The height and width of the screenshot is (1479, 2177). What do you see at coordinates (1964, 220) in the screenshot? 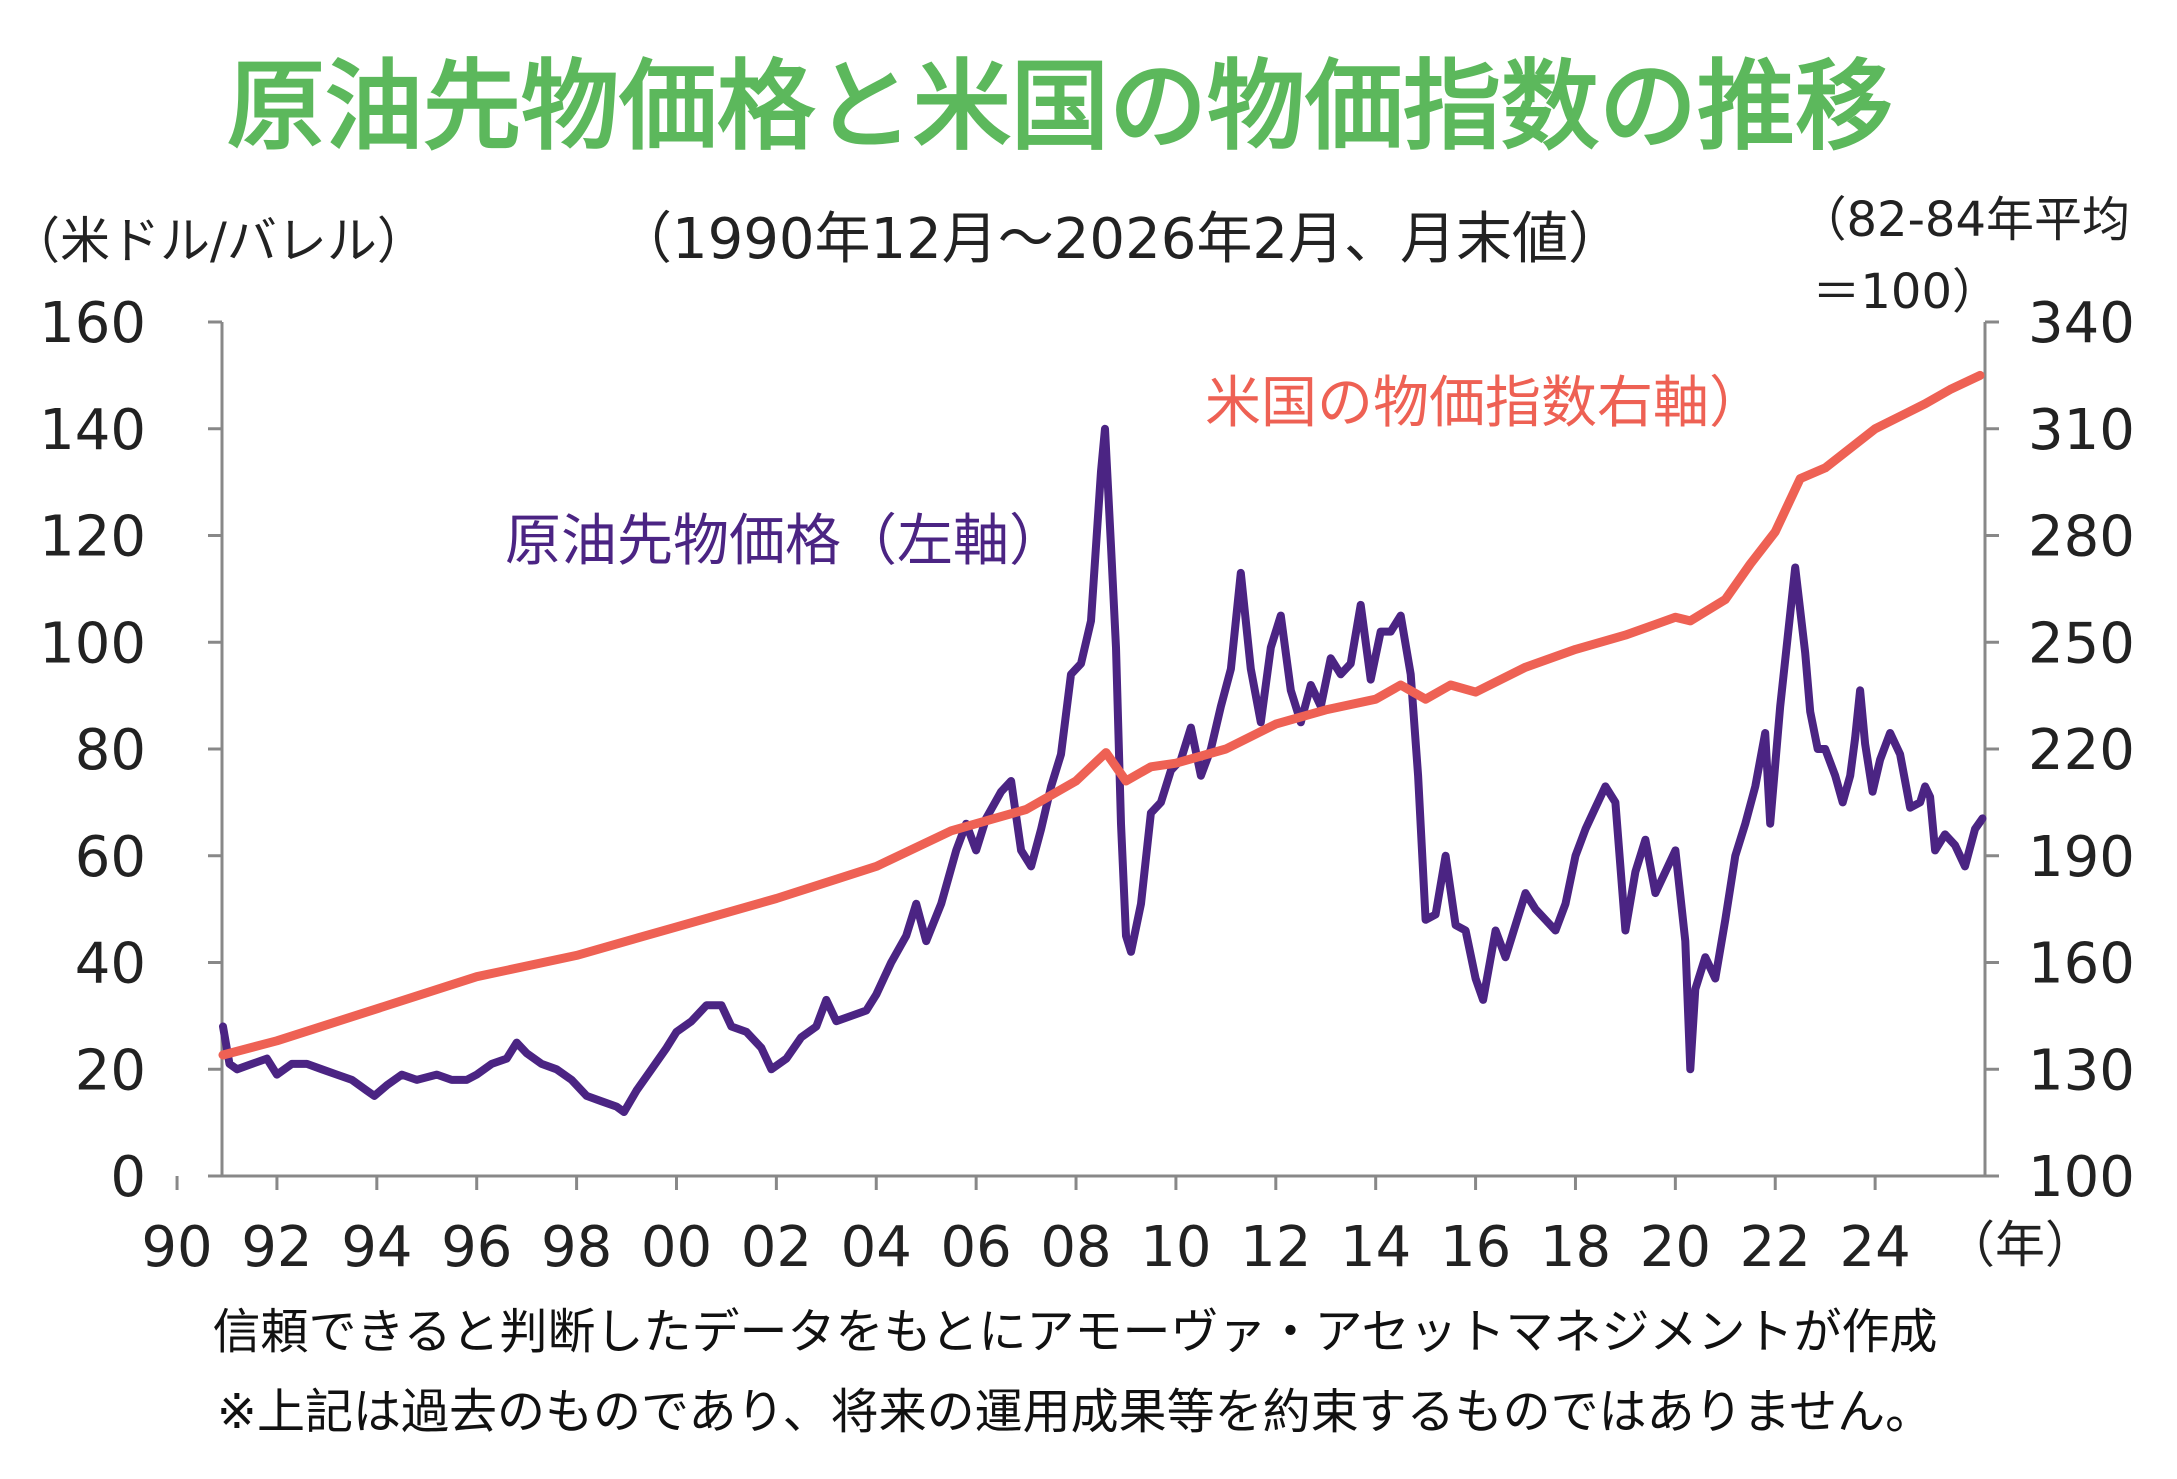
I see `right-axis-unit-line1: （82-84年平均` at bounding box center [1964, 220].